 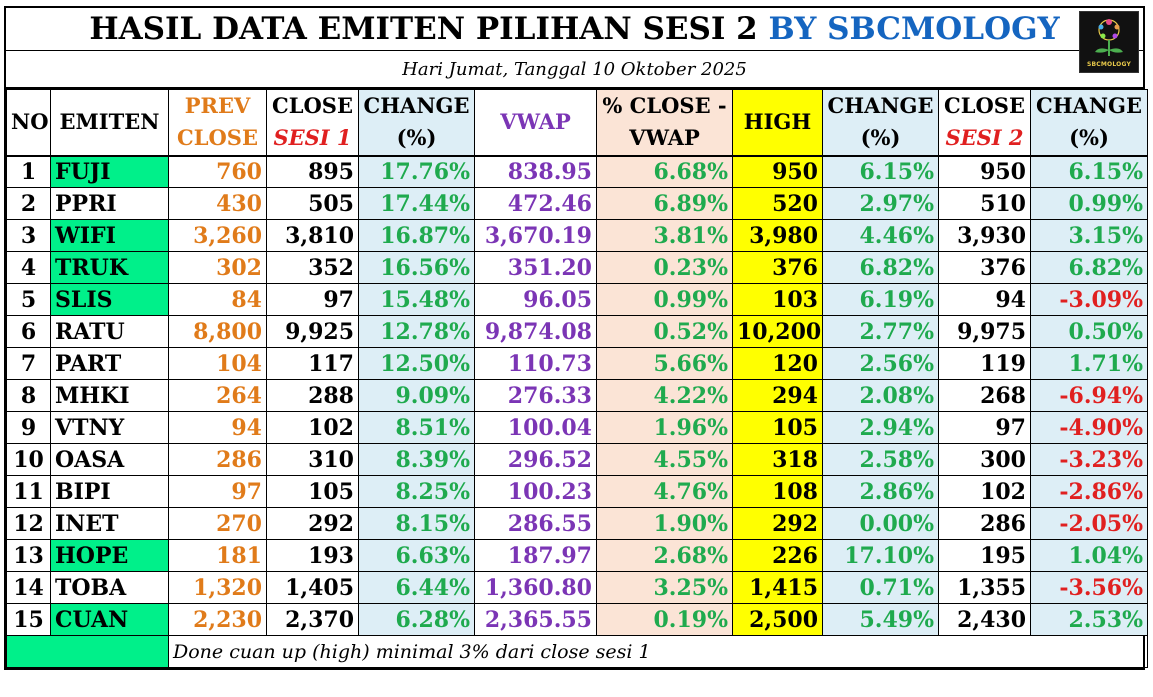 What do you see at coordinates (109, 427) in the screenshot?
I see `cell-emiten: VTNY` at bounding box center [109, 427].